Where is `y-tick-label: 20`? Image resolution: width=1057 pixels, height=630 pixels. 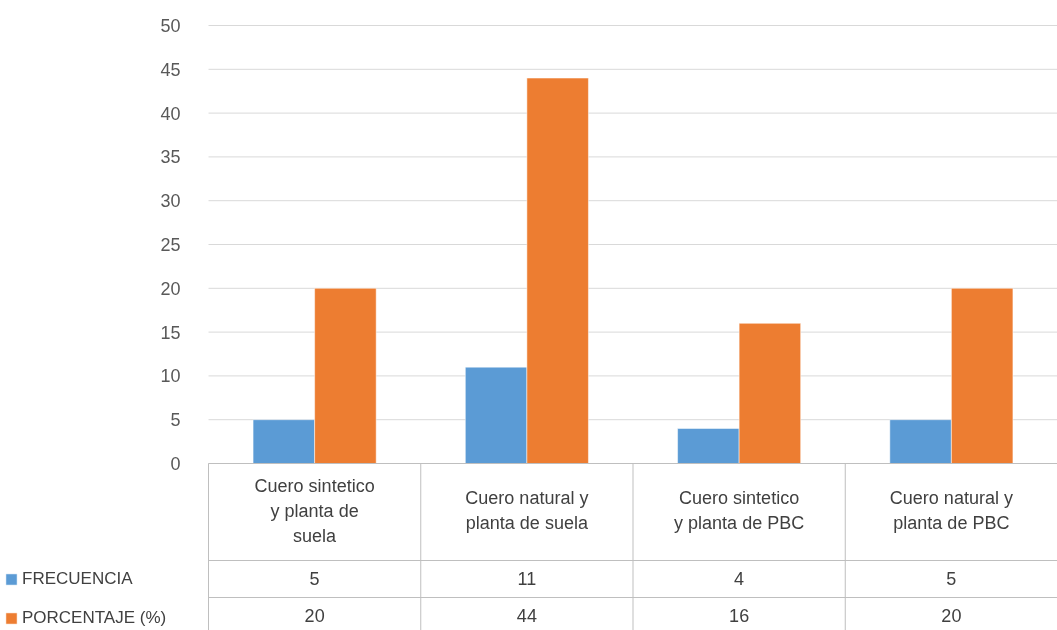 y-tick-label: 20 is located at coordinates (170, 288).